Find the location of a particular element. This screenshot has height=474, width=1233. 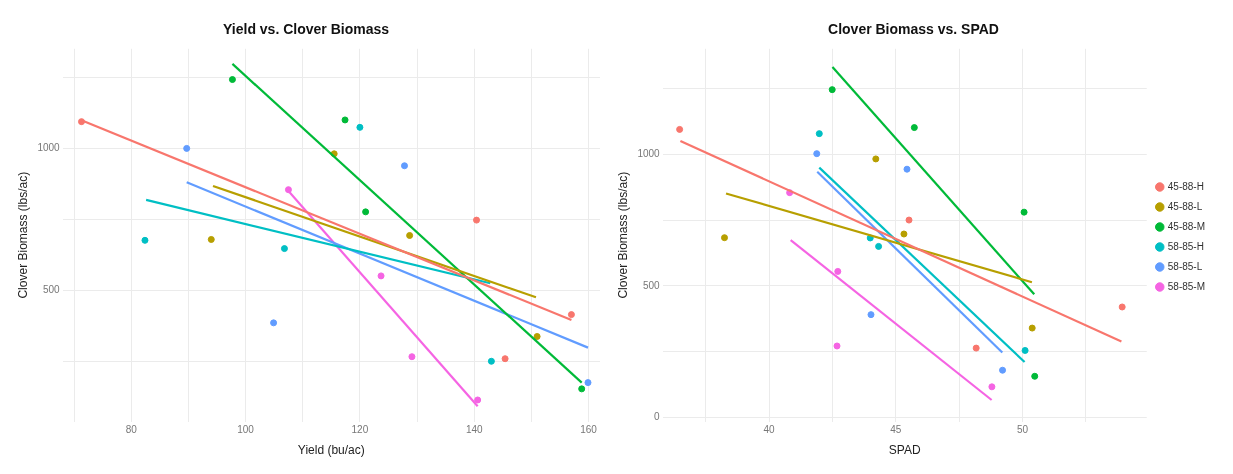

legend-label: 58-85-L is located at coordinates (1185, 266).